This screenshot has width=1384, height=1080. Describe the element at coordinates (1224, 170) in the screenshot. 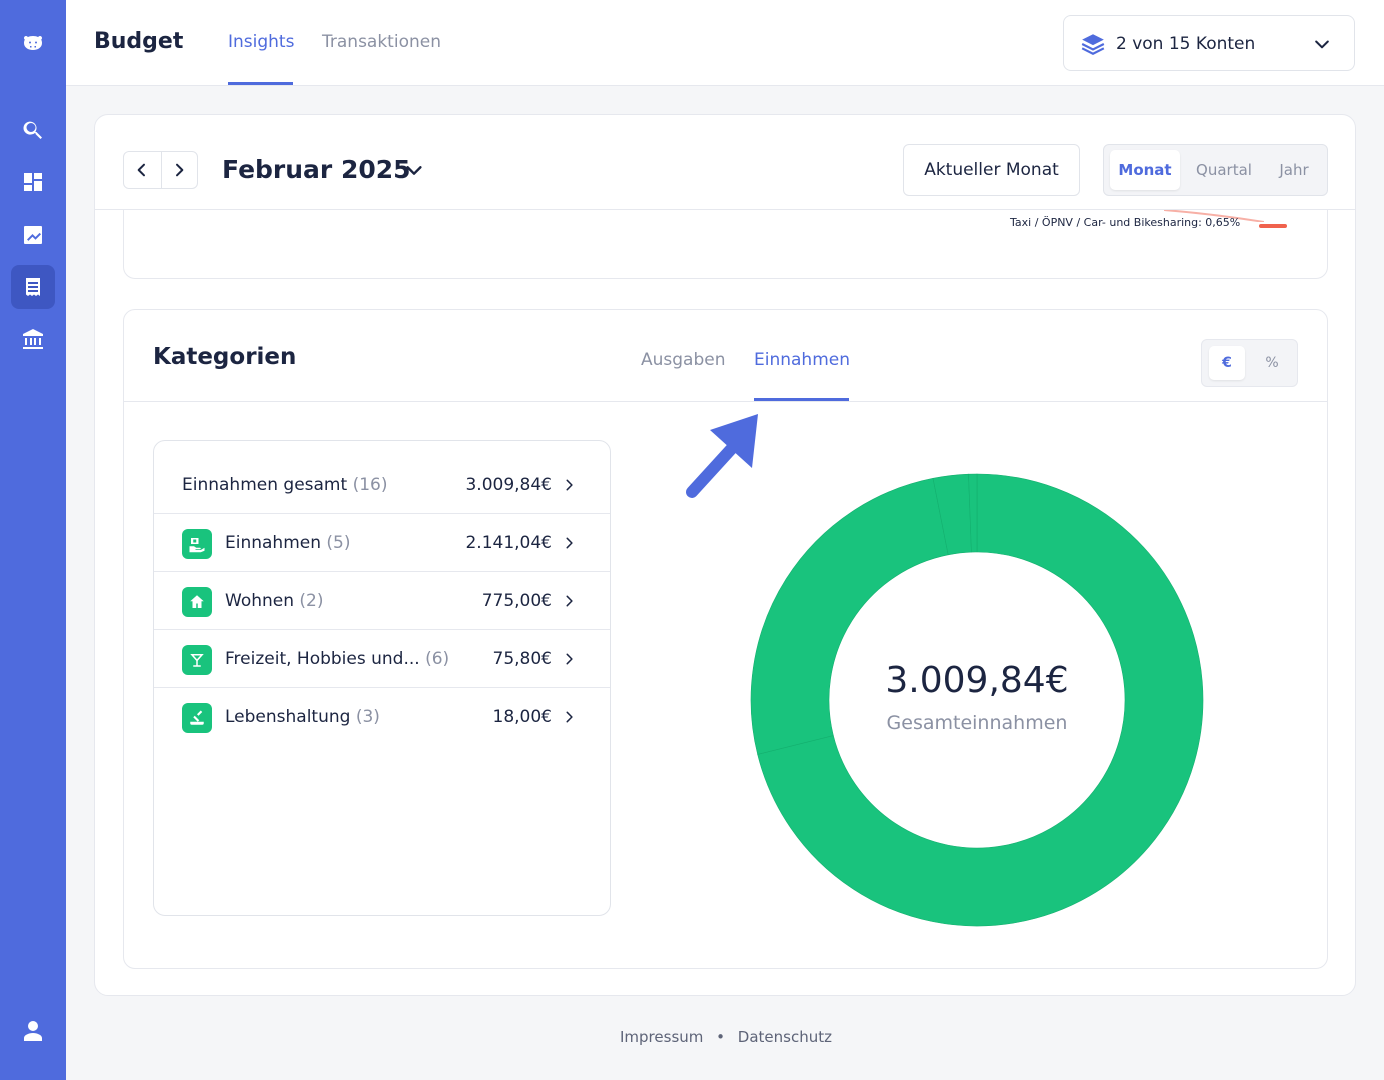

I see `period-quarter-button: Quartal` at that location.